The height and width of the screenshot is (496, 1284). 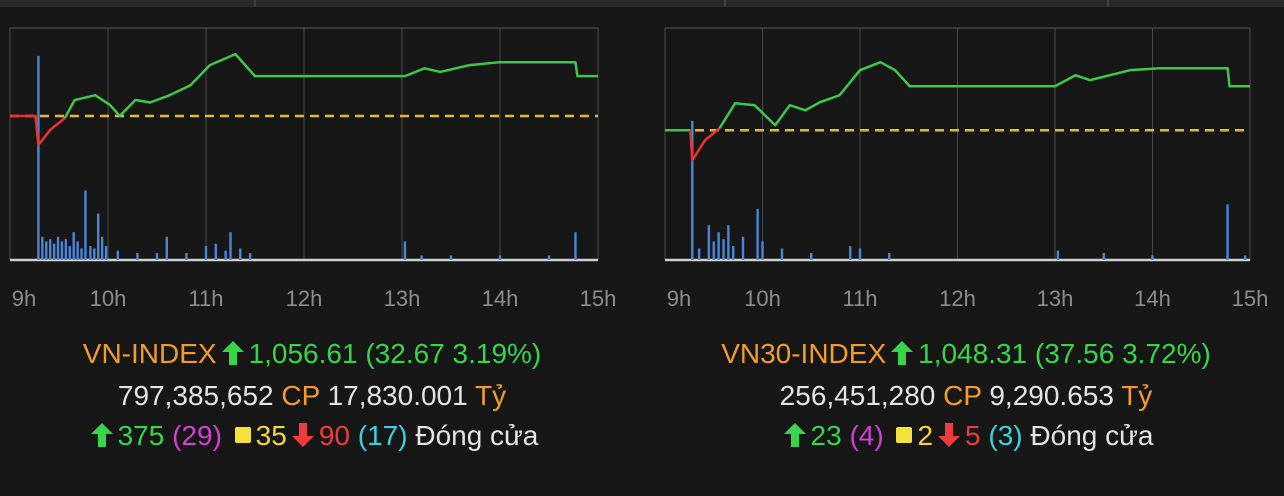 I want to click on volume: 797,385,652, so click(x=195, y=395).